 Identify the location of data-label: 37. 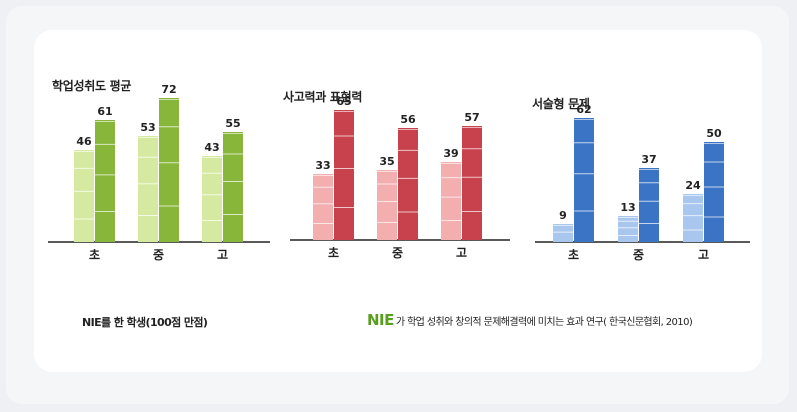
(648, 159).